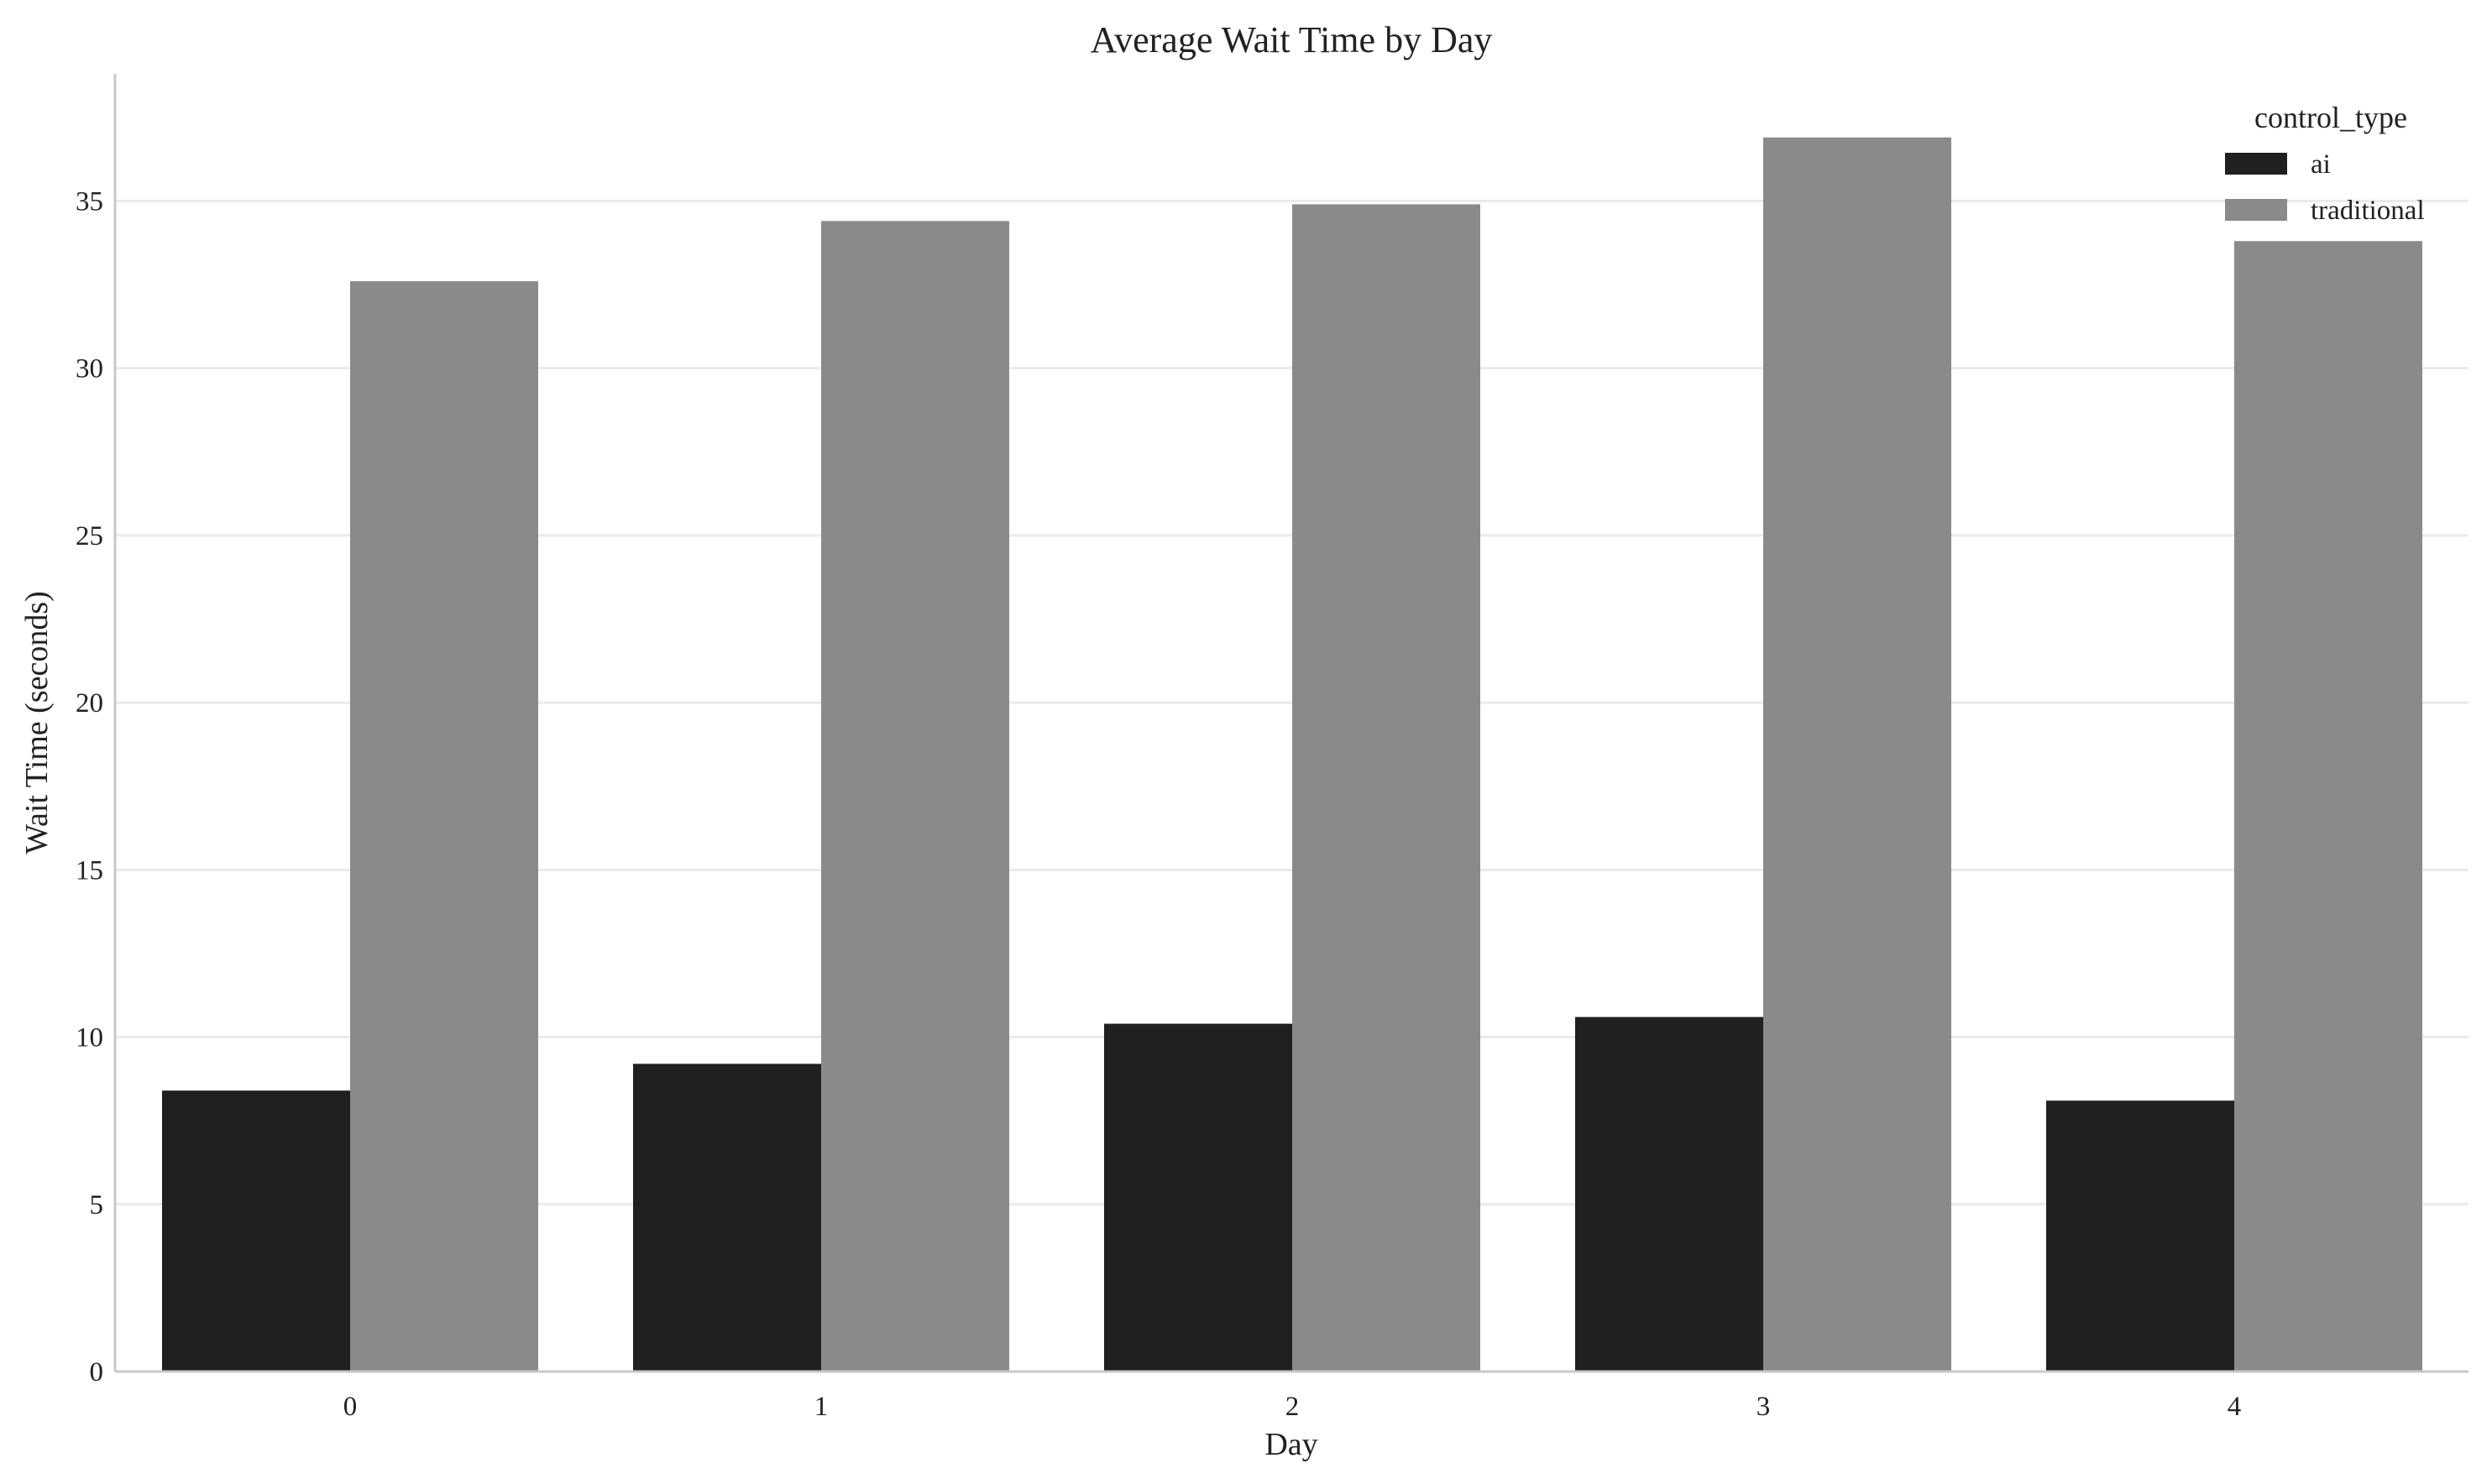  I want to click on y-tick-label: 30, so click(90, 369).